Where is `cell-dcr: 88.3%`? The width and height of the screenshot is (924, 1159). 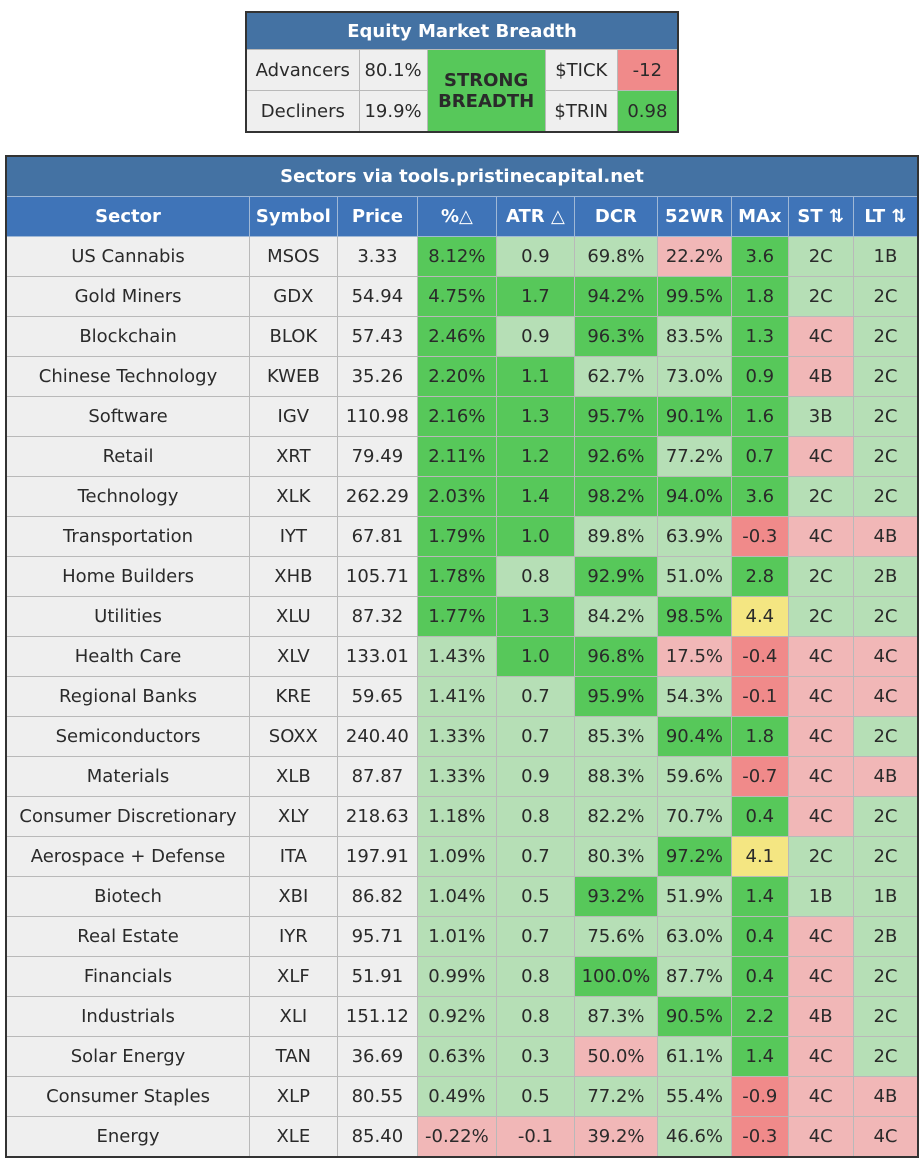
cell-dcr: 88.3% is located at coordinates (616, 776).